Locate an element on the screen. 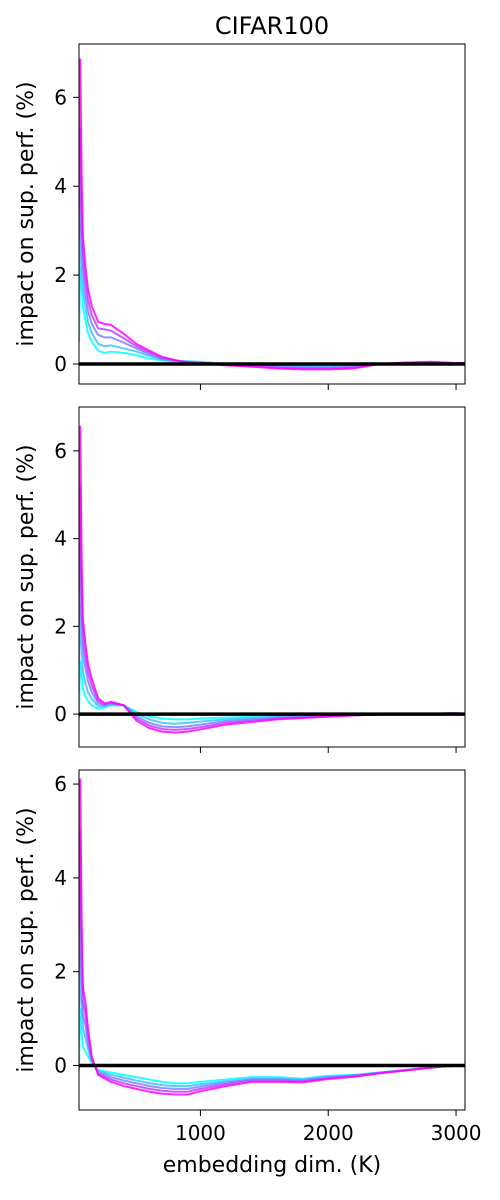 This screenshot has width=500, height=1200. x-tick-label: 3000 is located at coordinates (456, 1133).